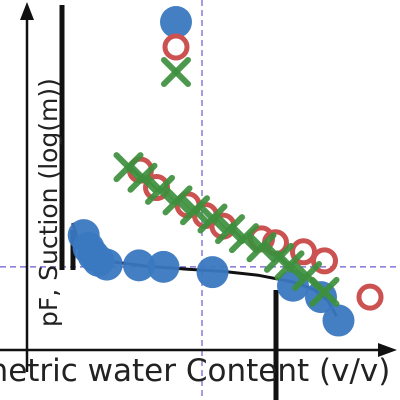 This screenshot has width=400, height=400. What do you see at coordinates (230, 229) in the screenshot?
I see `data-point-s2-p6` at bounding box center [230, 229].